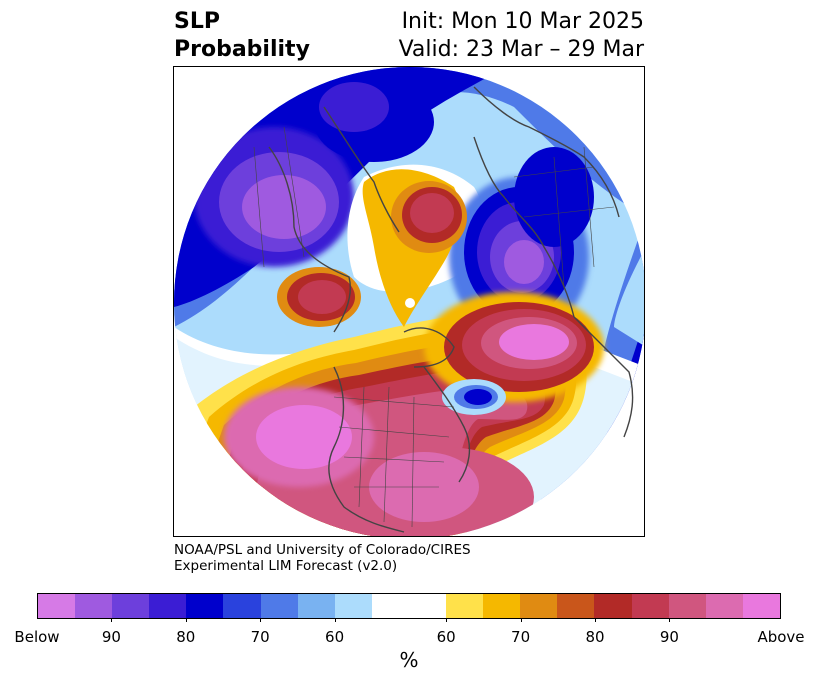  Describe the element at coordinates (409, 660) in the screenshot. I see `colorbar-unit: %` at that location.